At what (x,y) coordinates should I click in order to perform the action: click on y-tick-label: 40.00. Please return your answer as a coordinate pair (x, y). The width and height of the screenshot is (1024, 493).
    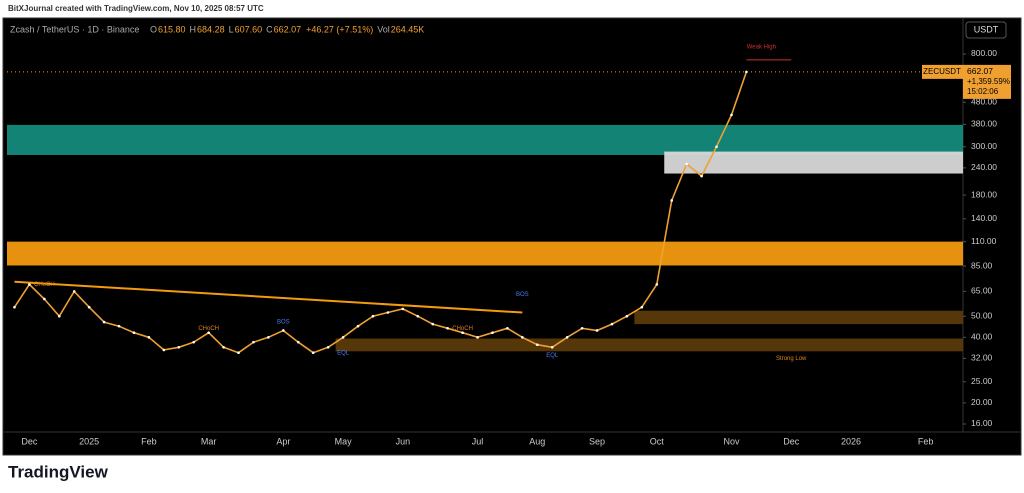
    Looking at the image, I should click on (982, 337).